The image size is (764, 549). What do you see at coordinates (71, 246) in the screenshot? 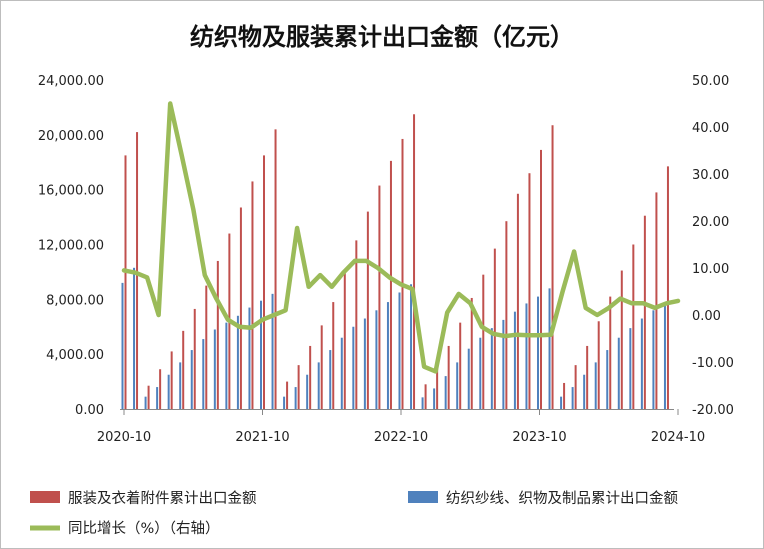
I see `left-axis-tick-label: 12,000.00` at bounding box center [71, 246].